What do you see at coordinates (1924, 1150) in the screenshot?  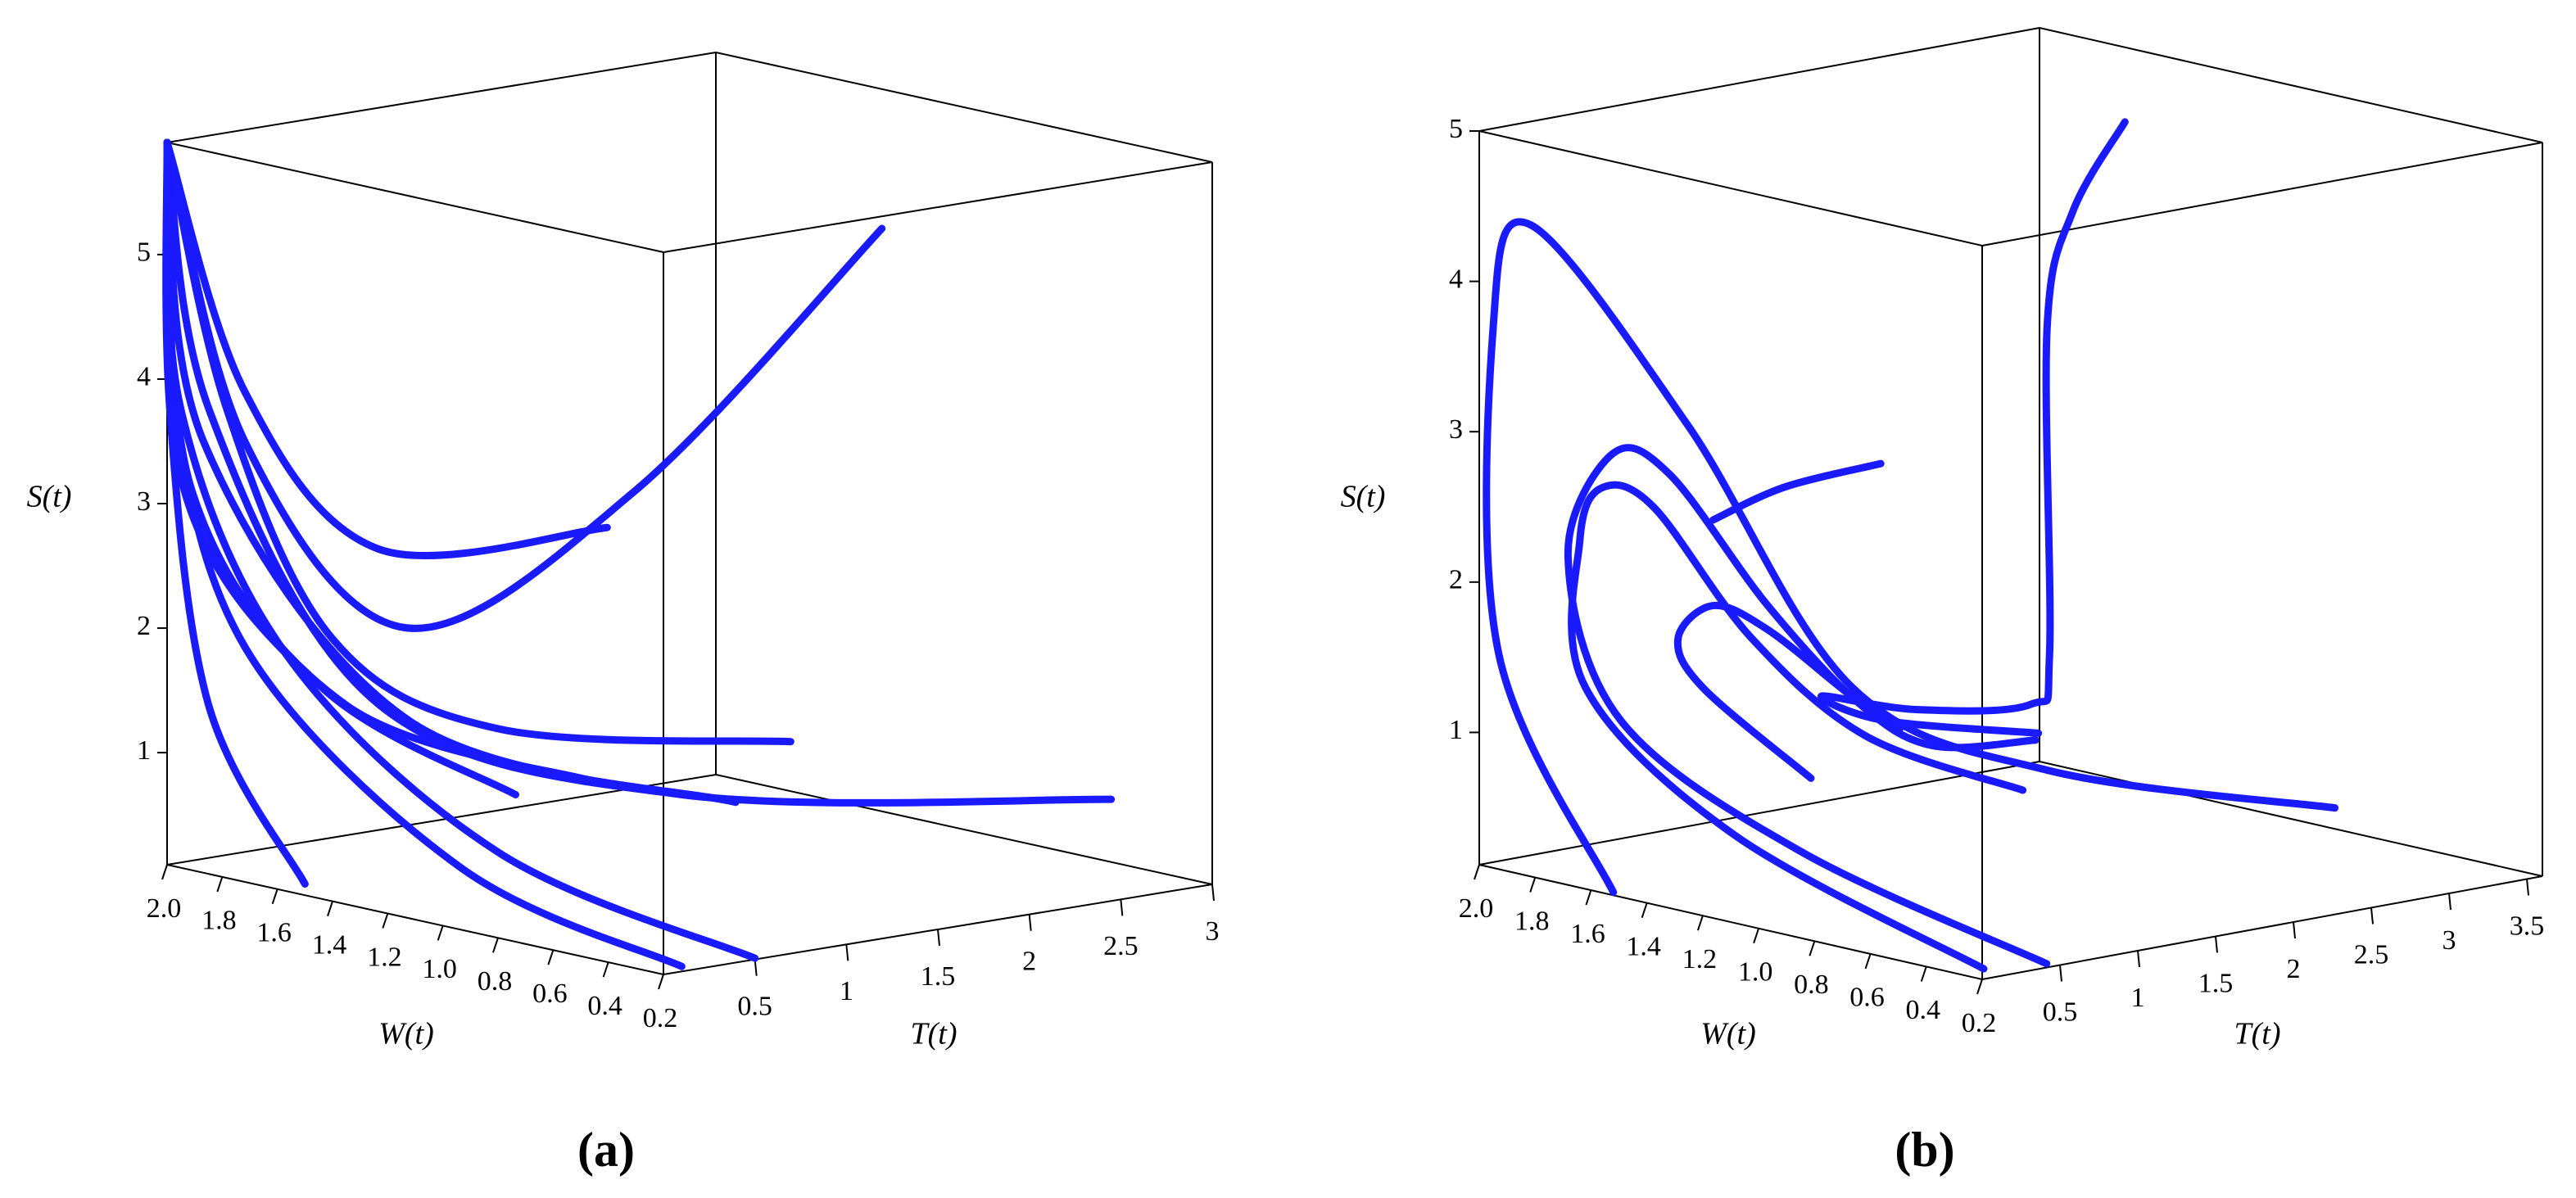 I see `caption: (b)` at bounding box center [1924, 1150].